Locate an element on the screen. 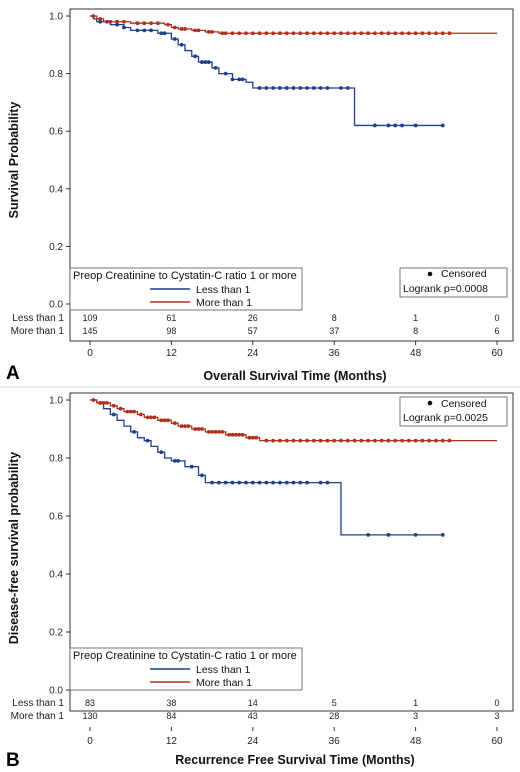 The image size is (520, 772). risk-count: 1 is located at coordinates (415, 703).